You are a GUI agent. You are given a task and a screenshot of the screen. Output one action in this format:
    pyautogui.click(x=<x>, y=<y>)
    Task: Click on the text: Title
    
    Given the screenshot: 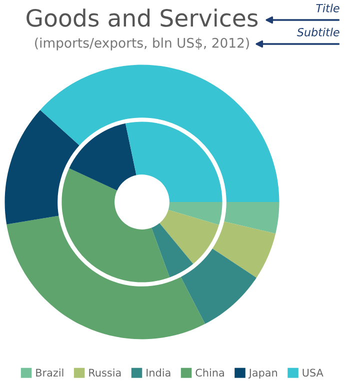 What is the action you would take?
    pyautogui.click(x=328, y=8)
    